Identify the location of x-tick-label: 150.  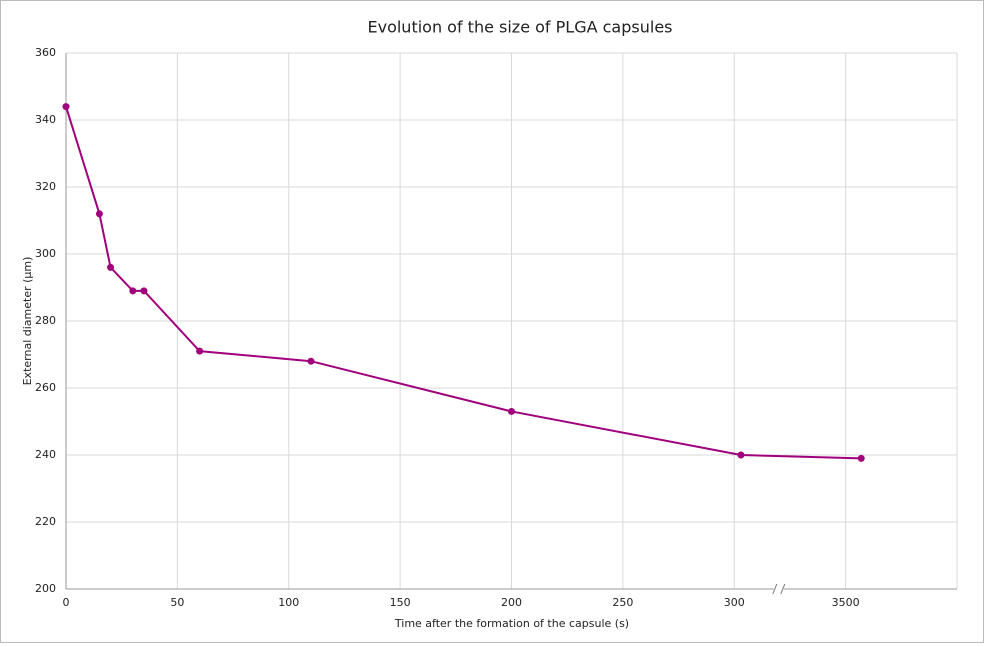
(400, 602).